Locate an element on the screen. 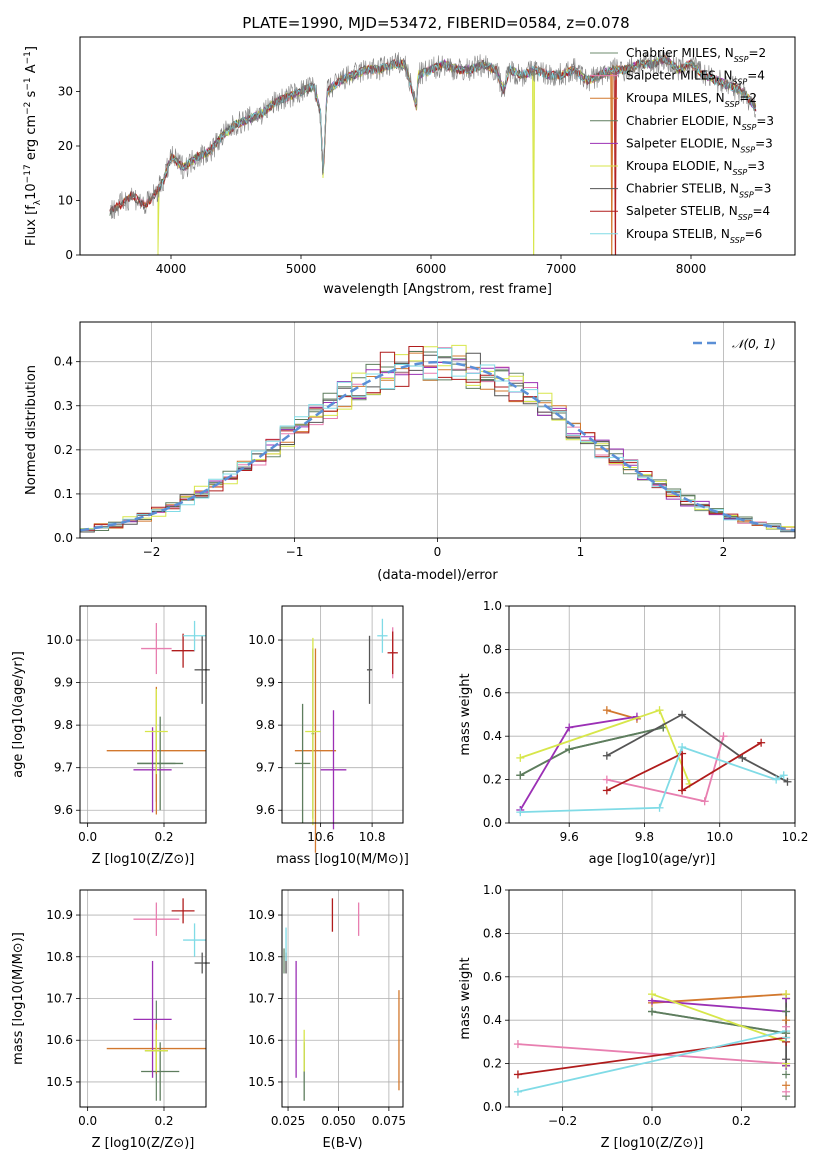 Image resolution: width=819 pixels, height=1170 pixels. errorbar-salpeter-miles is located at coordinates (156, 919).